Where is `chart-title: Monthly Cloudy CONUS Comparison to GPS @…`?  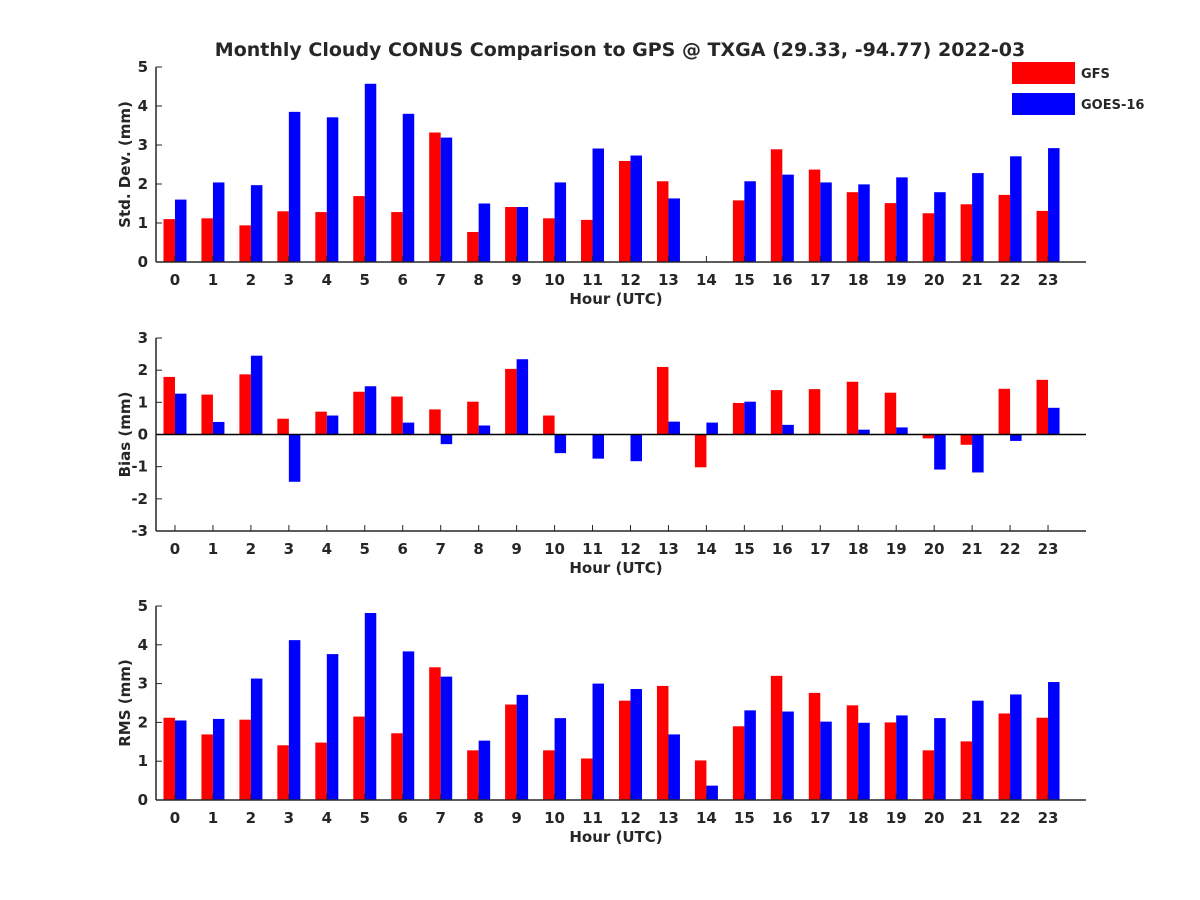
chart-title: Monthly Cloudy CONUS Comparison to GPS @… is located at coordinates (620, 50).